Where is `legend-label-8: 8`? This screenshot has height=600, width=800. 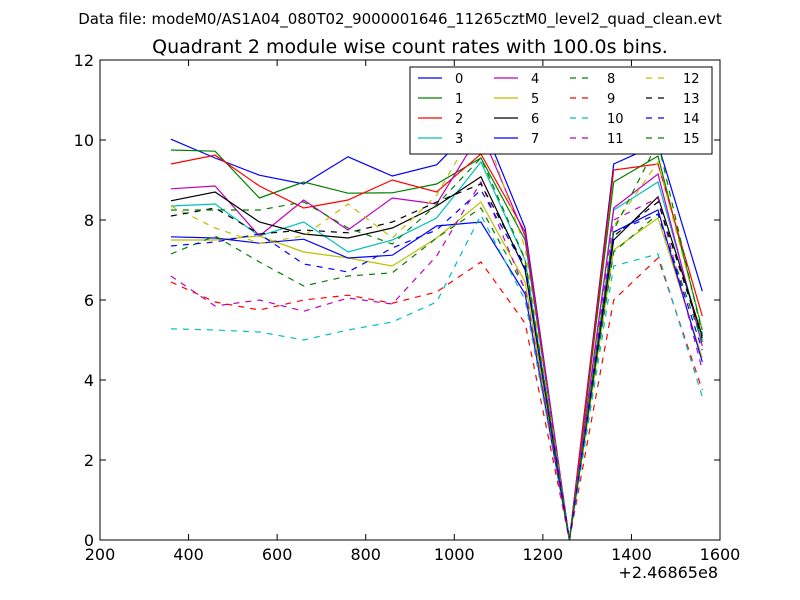
legend-label-8: 8 is located at coordinates (611, 79).